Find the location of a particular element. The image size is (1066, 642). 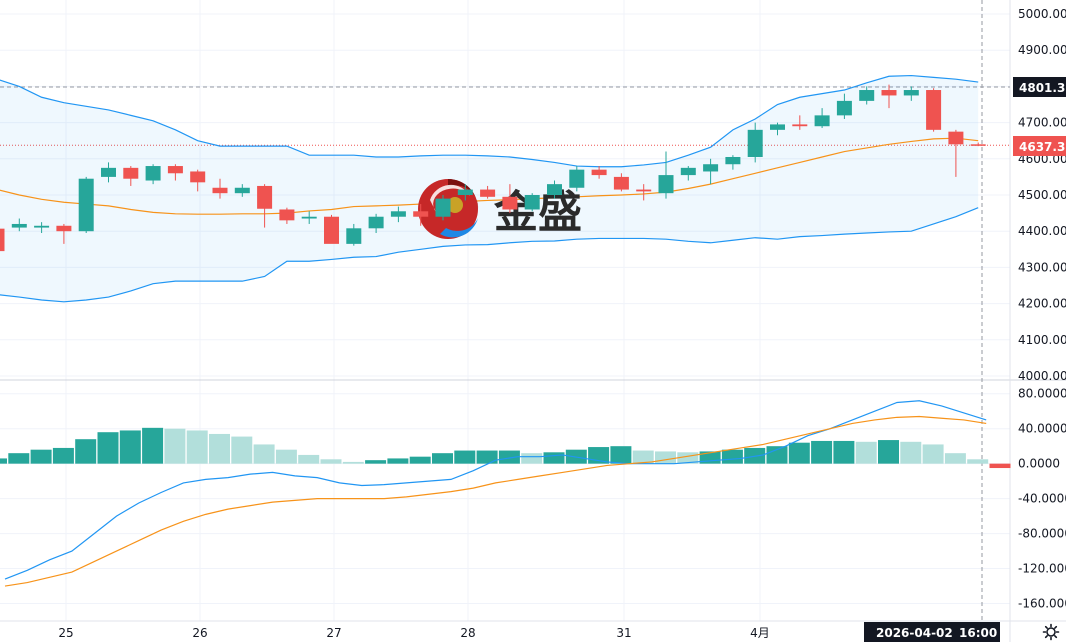

time-tick-label: 28 is located at coordinates (467, 633).